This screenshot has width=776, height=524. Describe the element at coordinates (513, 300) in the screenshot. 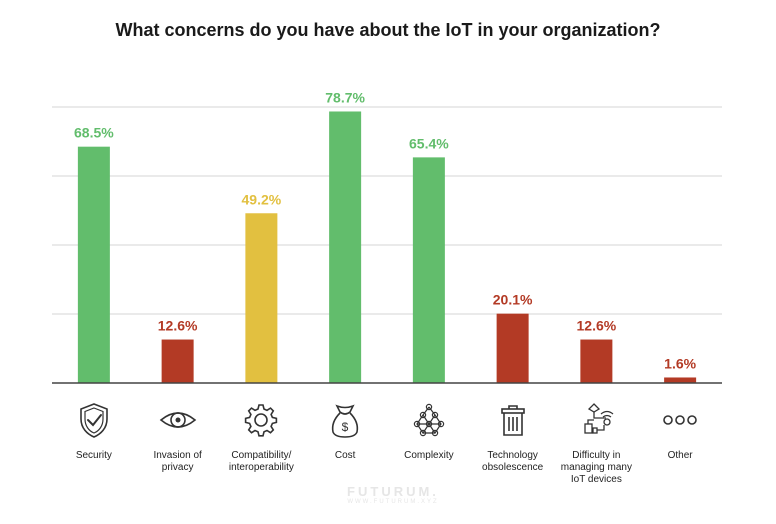

I see `data-label: 20.1%` at that location.